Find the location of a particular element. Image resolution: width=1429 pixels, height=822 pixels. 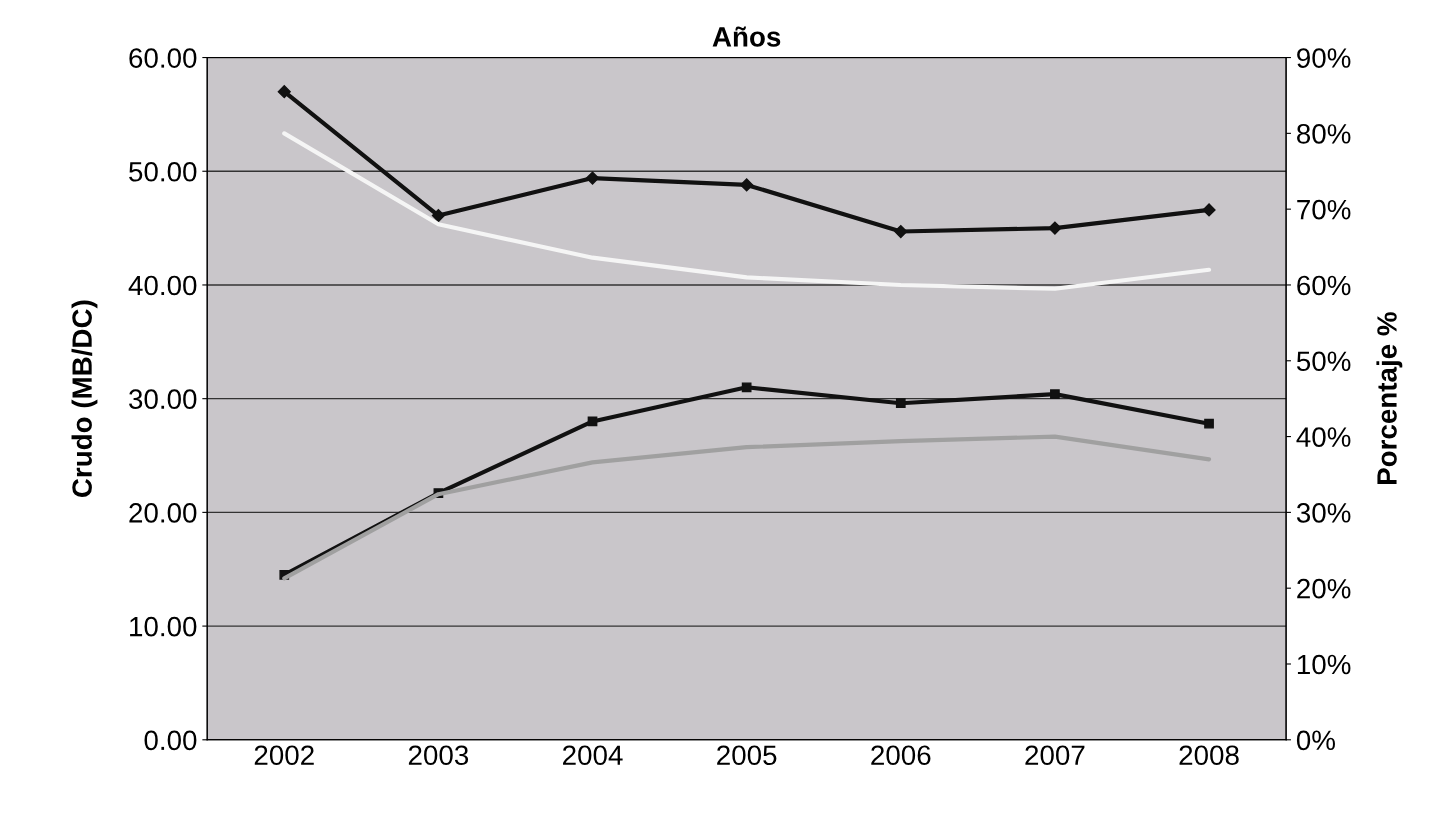

y2-tick-label: 60% is located at coordinates (1324, 285).